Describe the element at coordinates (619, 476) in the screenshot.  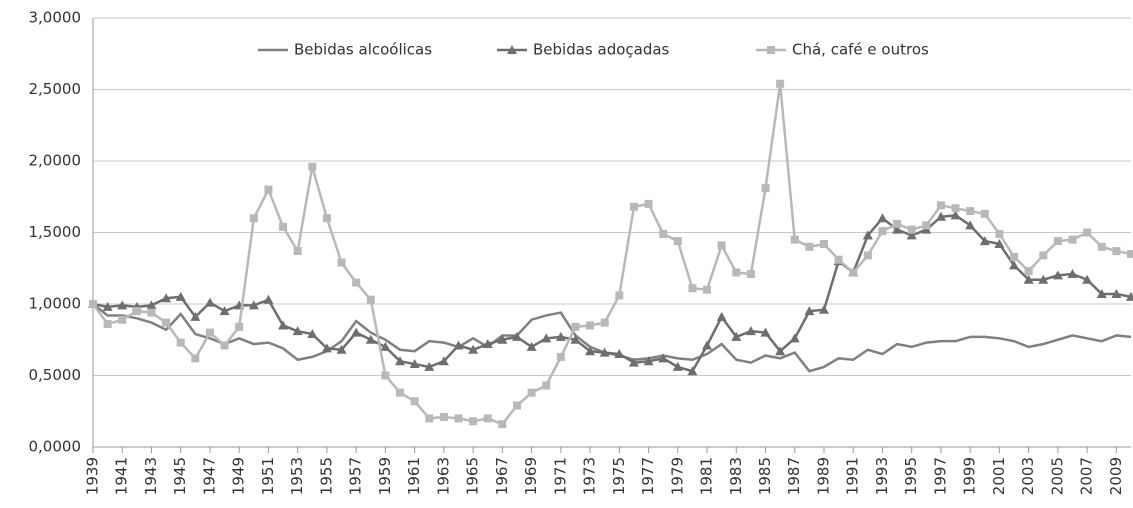
I see `x-tick-label: 1975` at that location.